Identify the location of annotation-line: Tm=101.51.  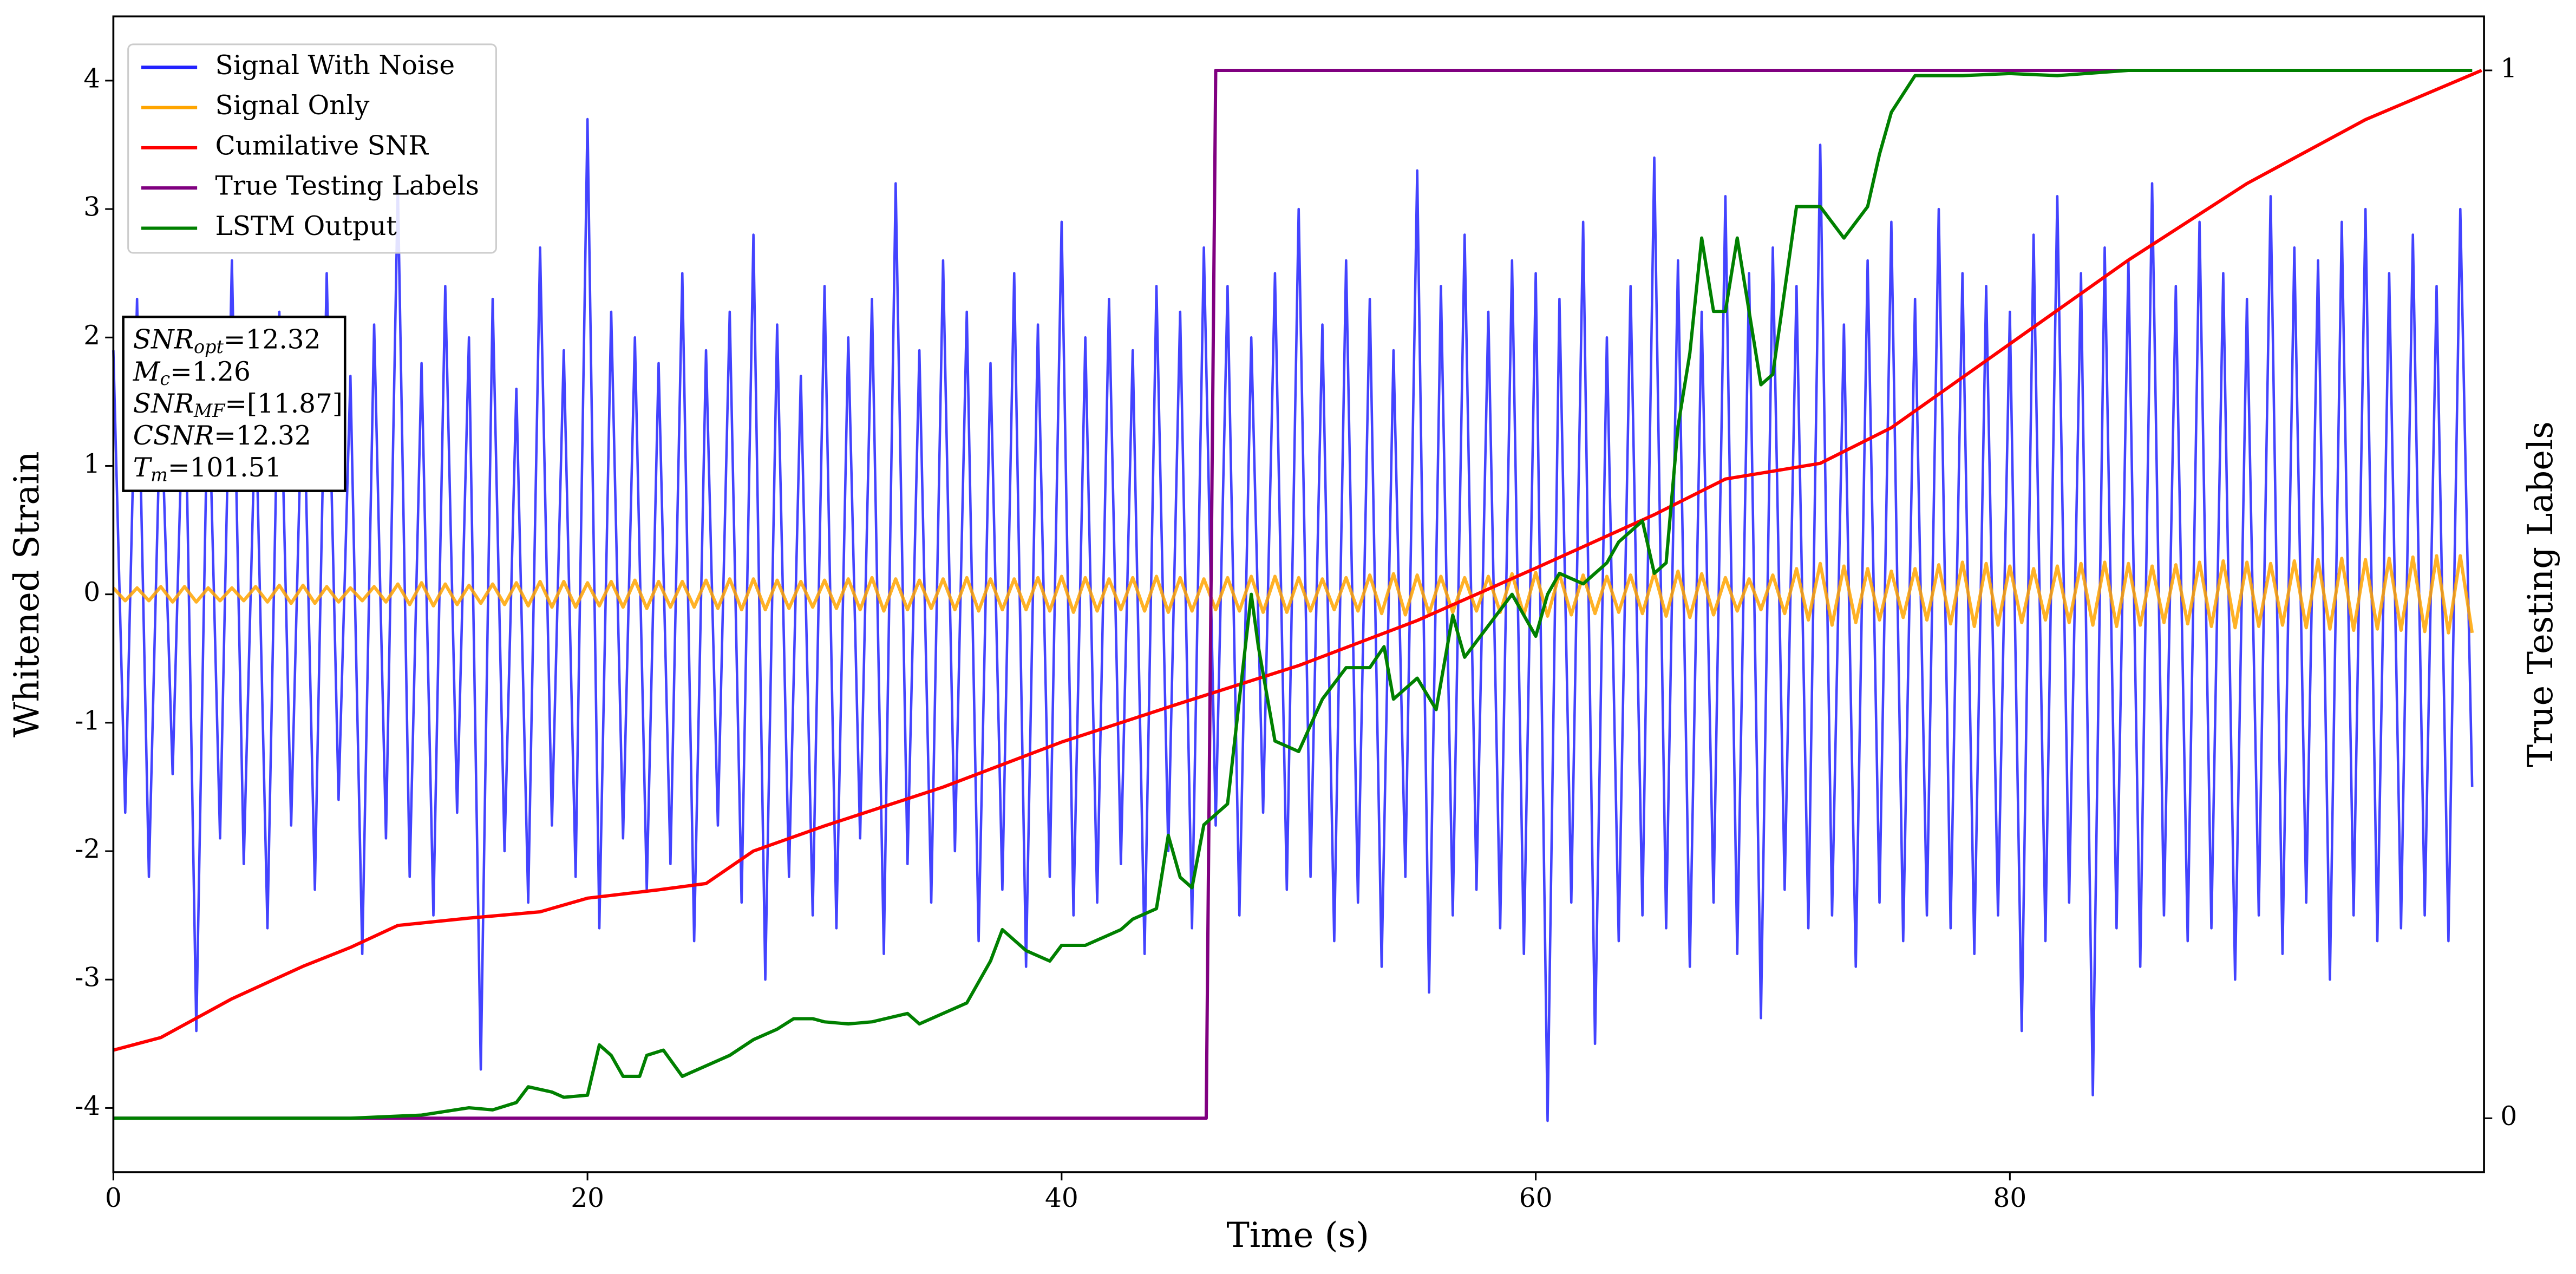
(207, 469).